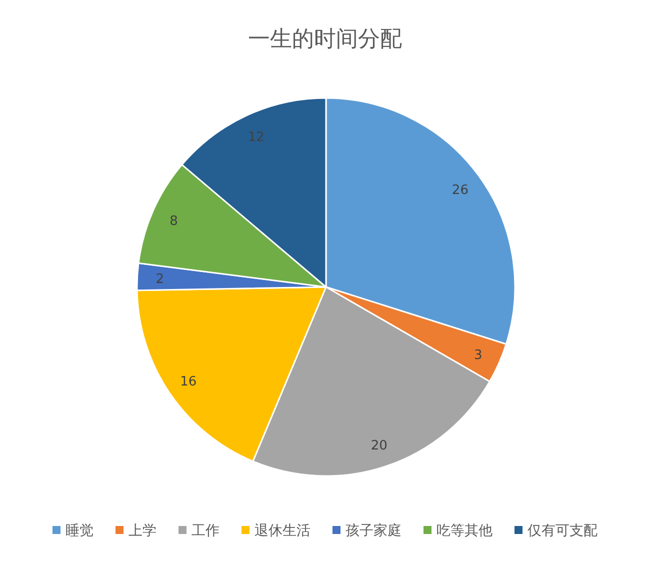  What do you see at coordinates (188, 382) in the screenshot?
I see `data-label: 16` at bounding box center [188, 382].